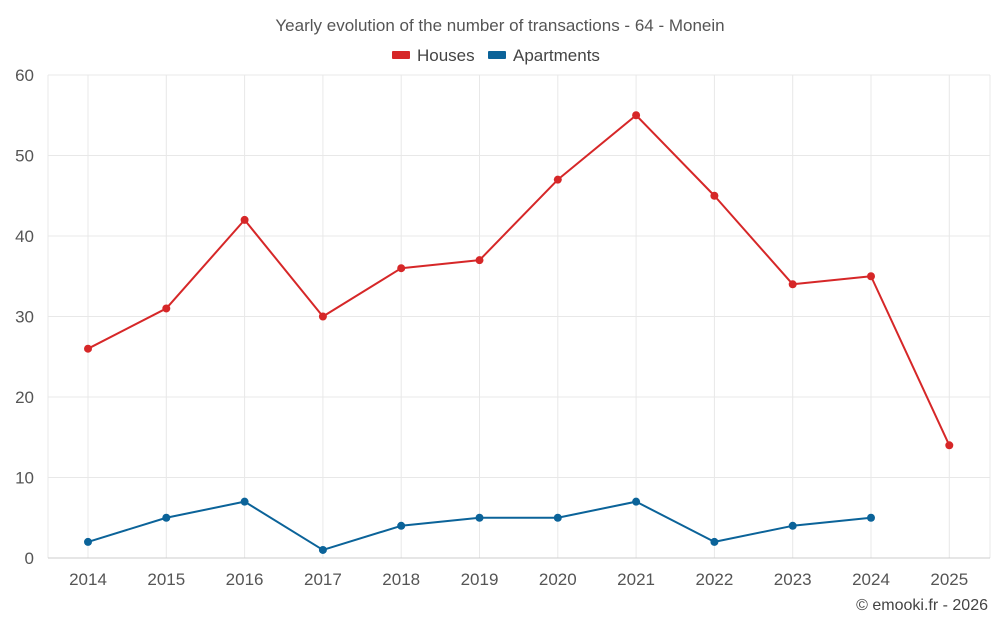 This screenshot has height=625, width=1000. Describe the element at coordinates (871, 579) in the screenshot. I see `x-tick-label: 2024` at that location.